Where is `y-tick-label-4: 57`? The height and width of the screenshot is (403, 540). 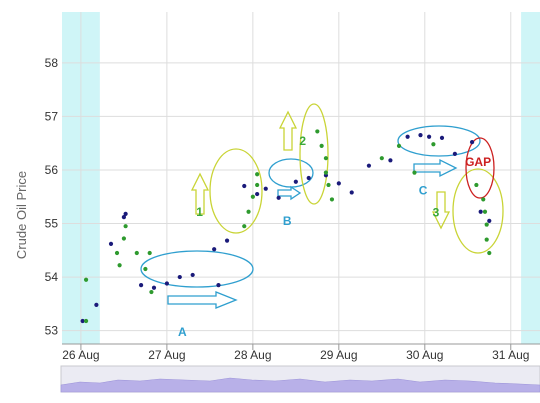
y-tick-label-4: 57 is located at coordinates (52, 116).